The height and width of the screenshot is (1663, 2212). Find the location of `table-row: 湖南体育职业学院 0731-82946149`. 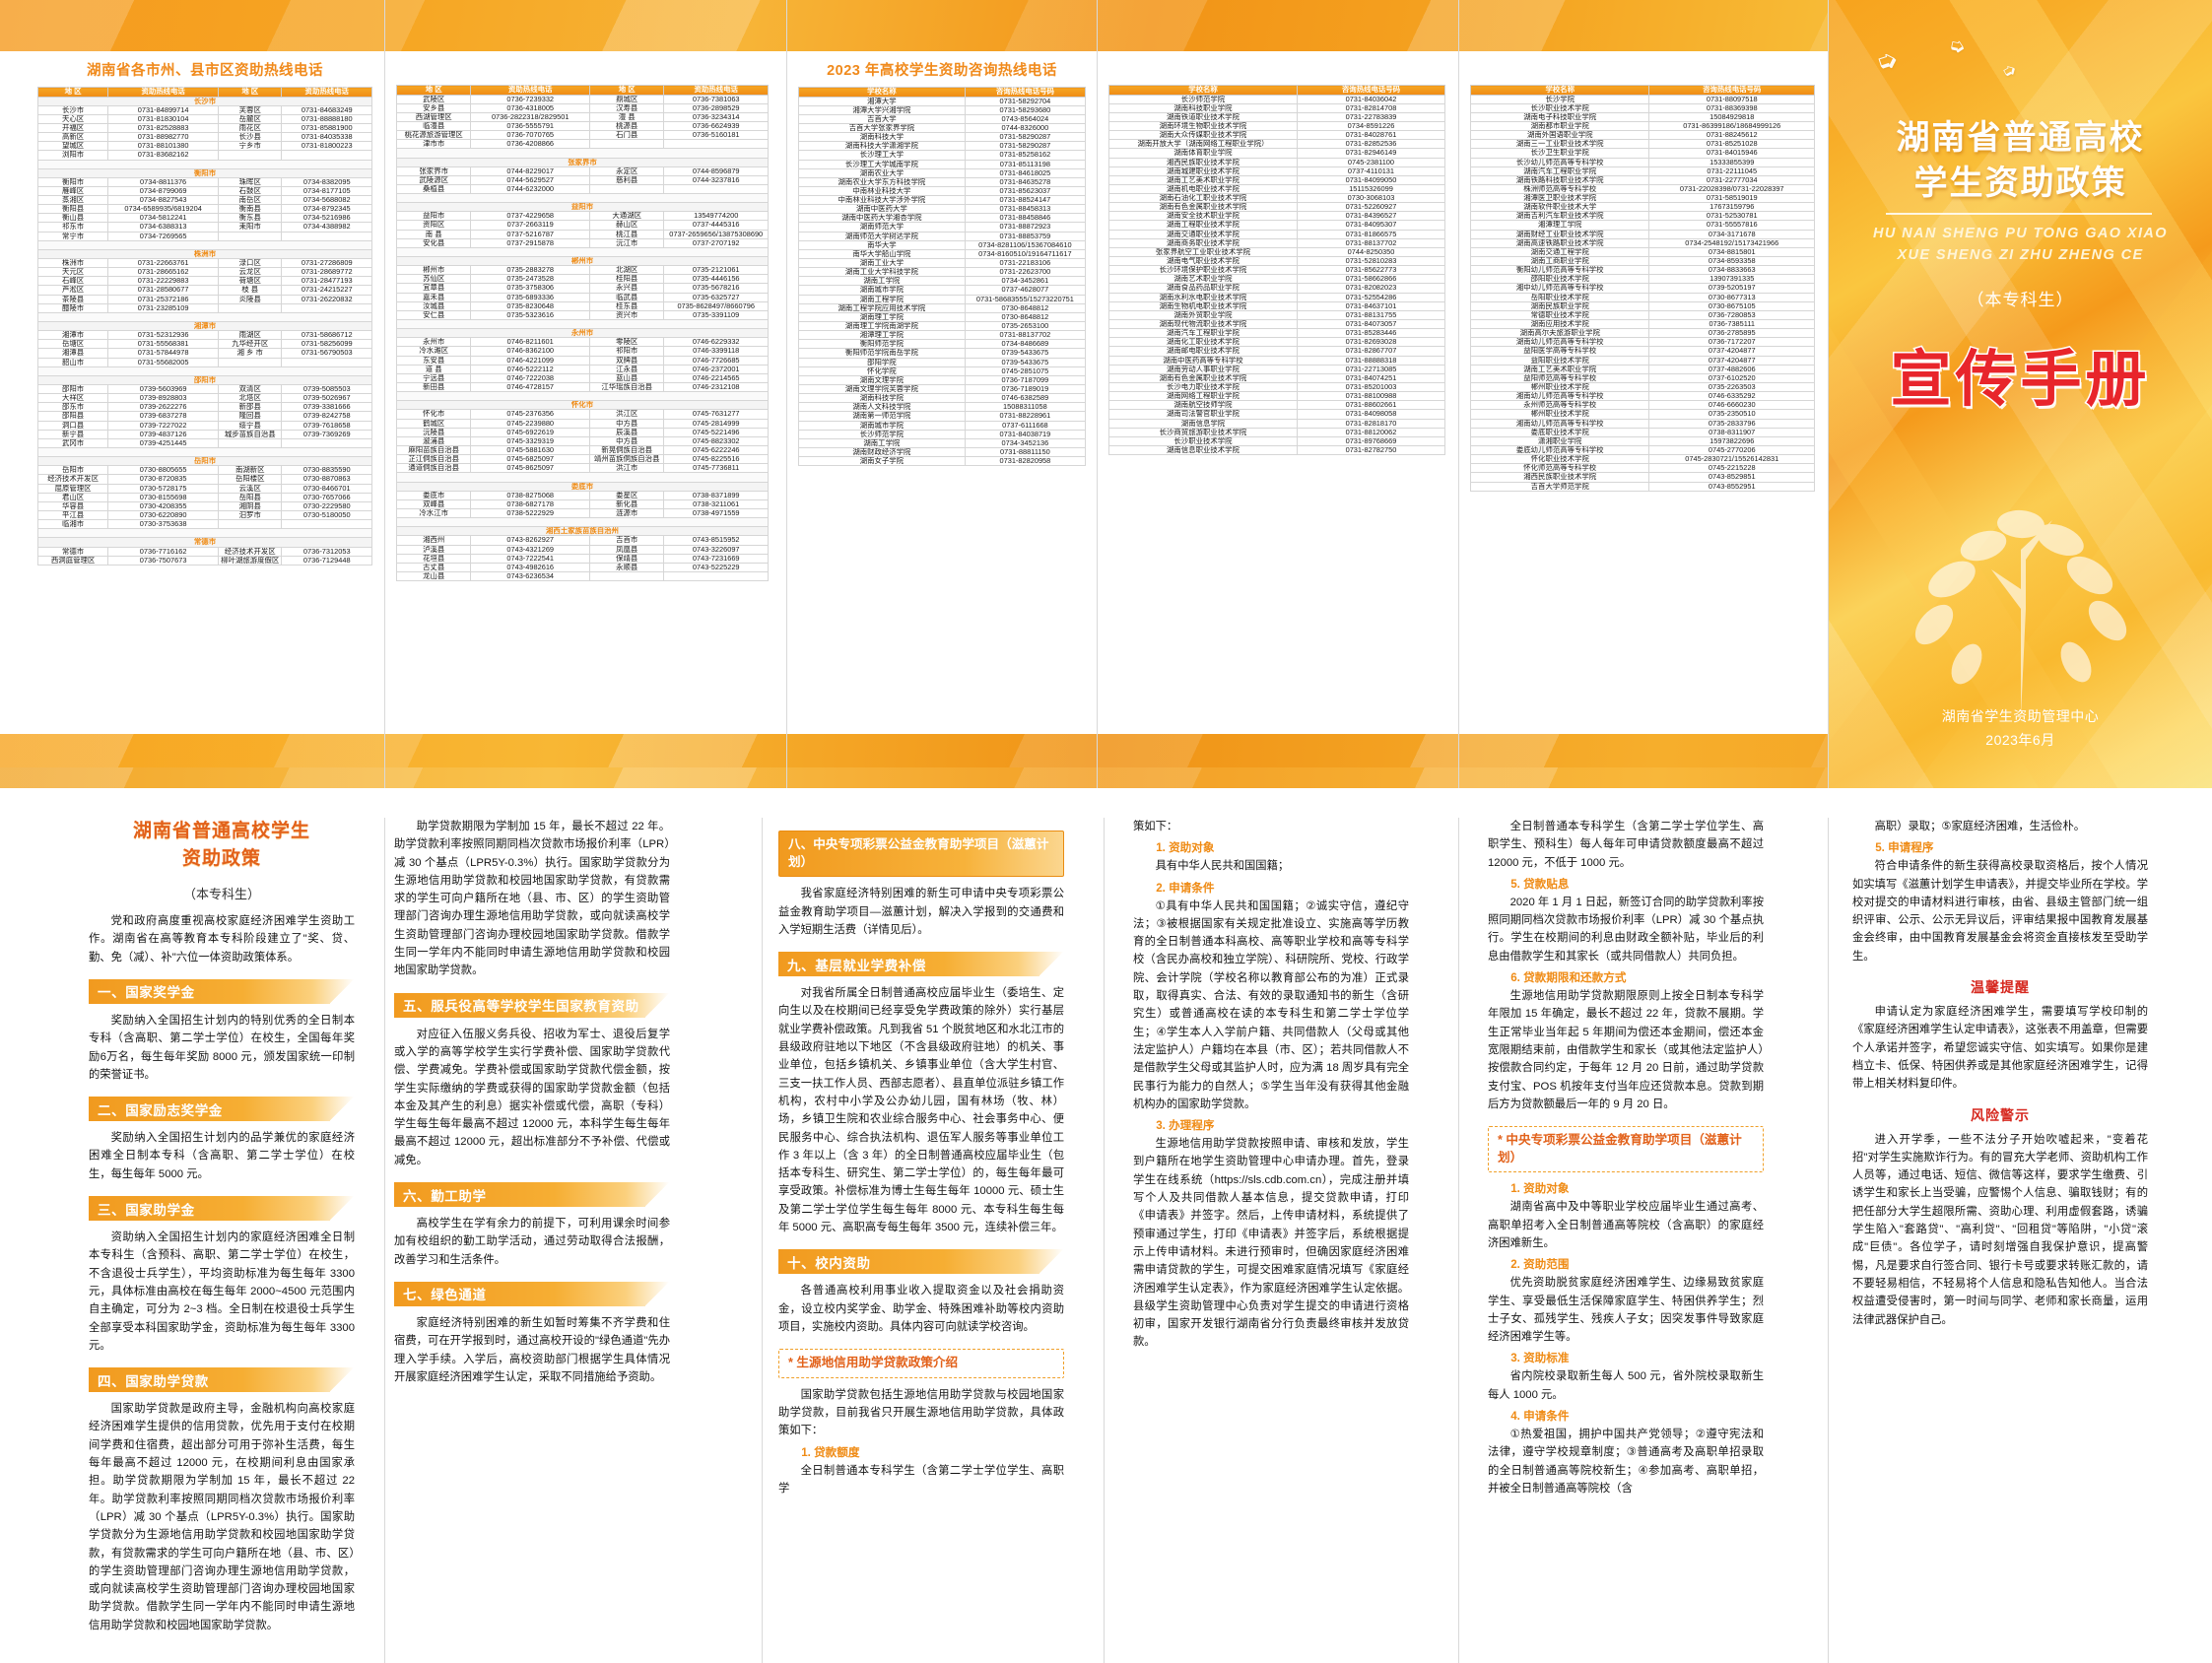

table-row: 湖南体育职业学院 0731-82946149 is located at coordinates (1277, 154).